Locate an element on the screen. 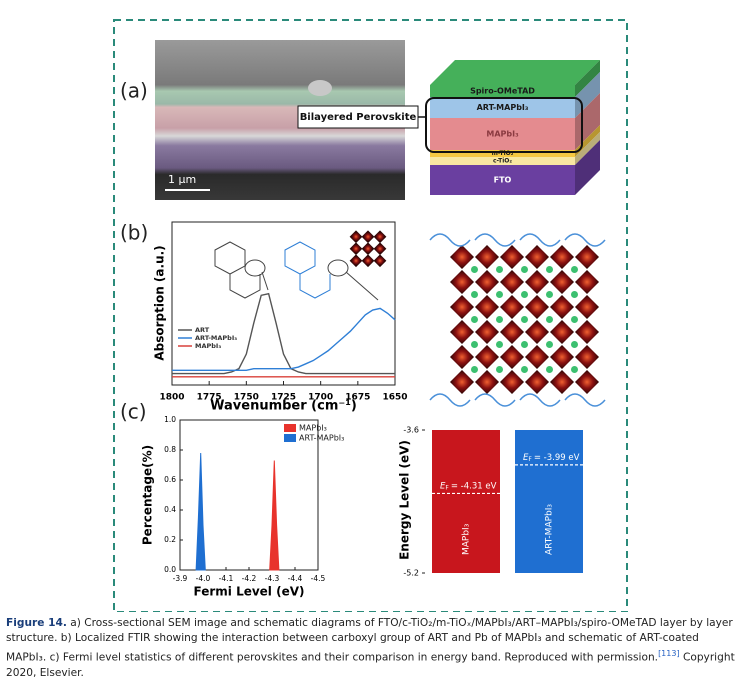 The image size is (747, 681). x-tick-label: -4.5 is located at coordinates (318, 578).